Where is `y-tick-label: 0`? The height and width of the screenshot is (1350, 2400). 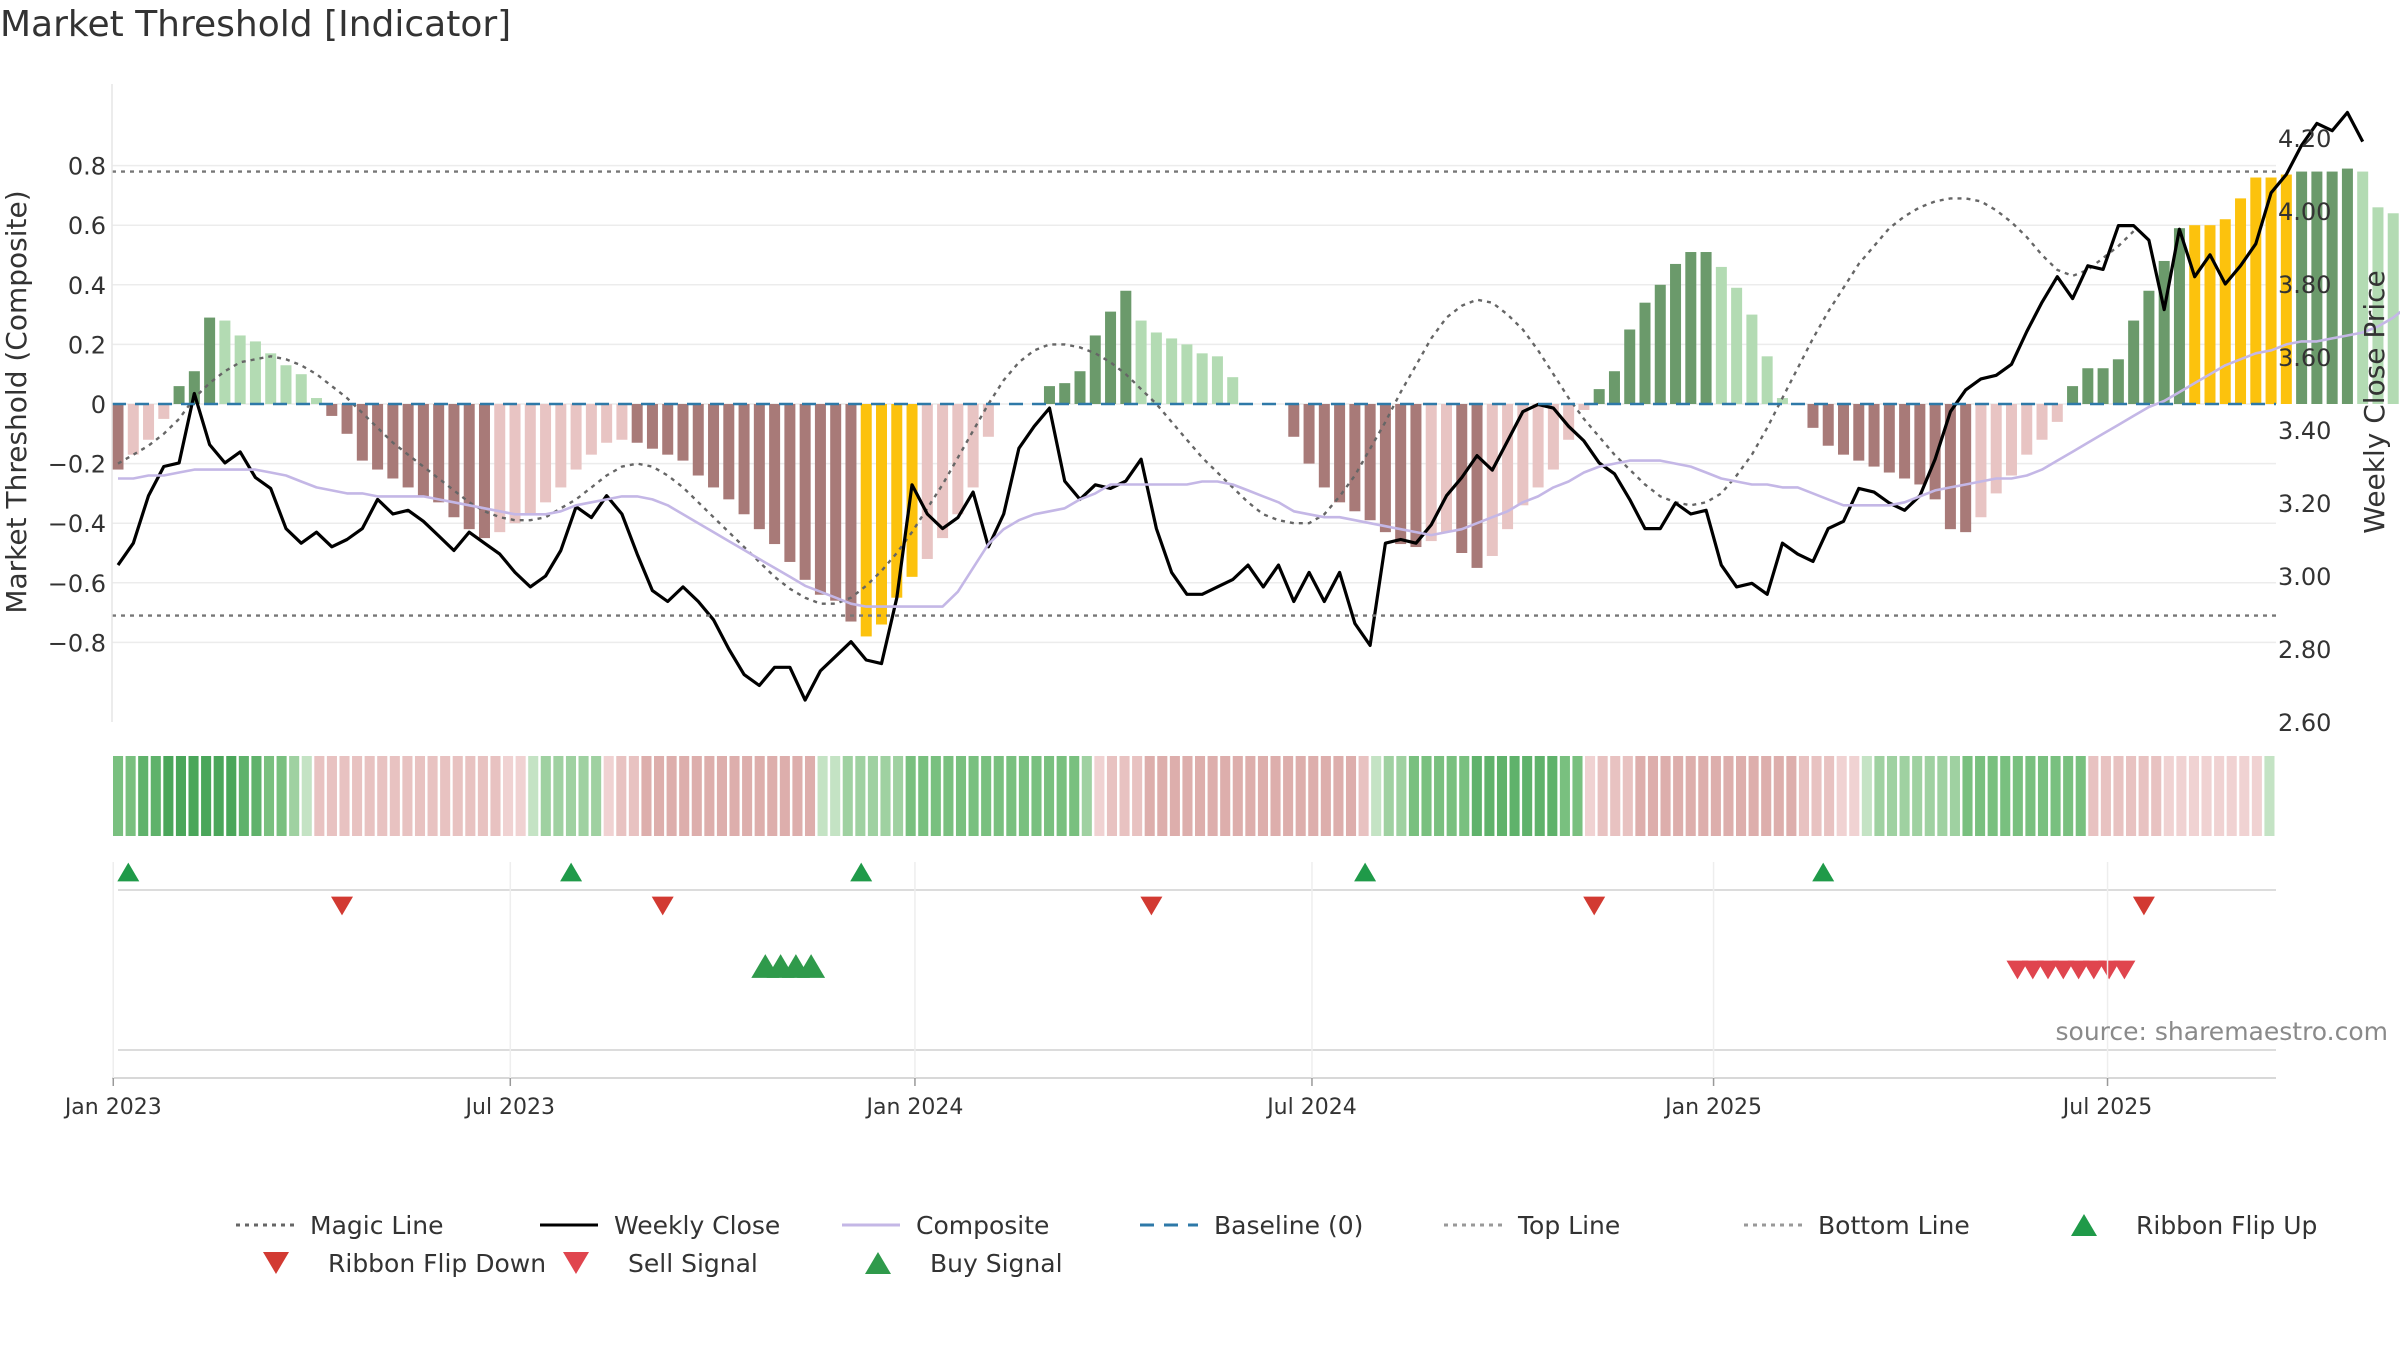
y-tick-label: 0 is located at coordinates (98, 405).